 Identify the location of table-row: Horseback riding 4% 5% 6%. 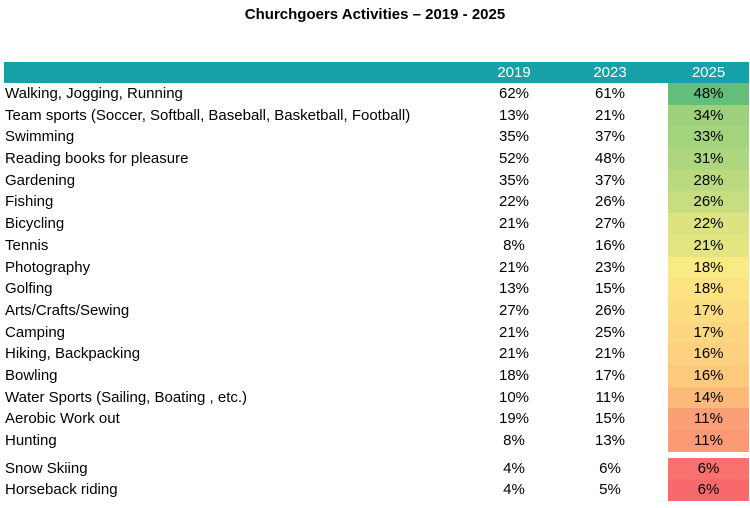
(376, 490).